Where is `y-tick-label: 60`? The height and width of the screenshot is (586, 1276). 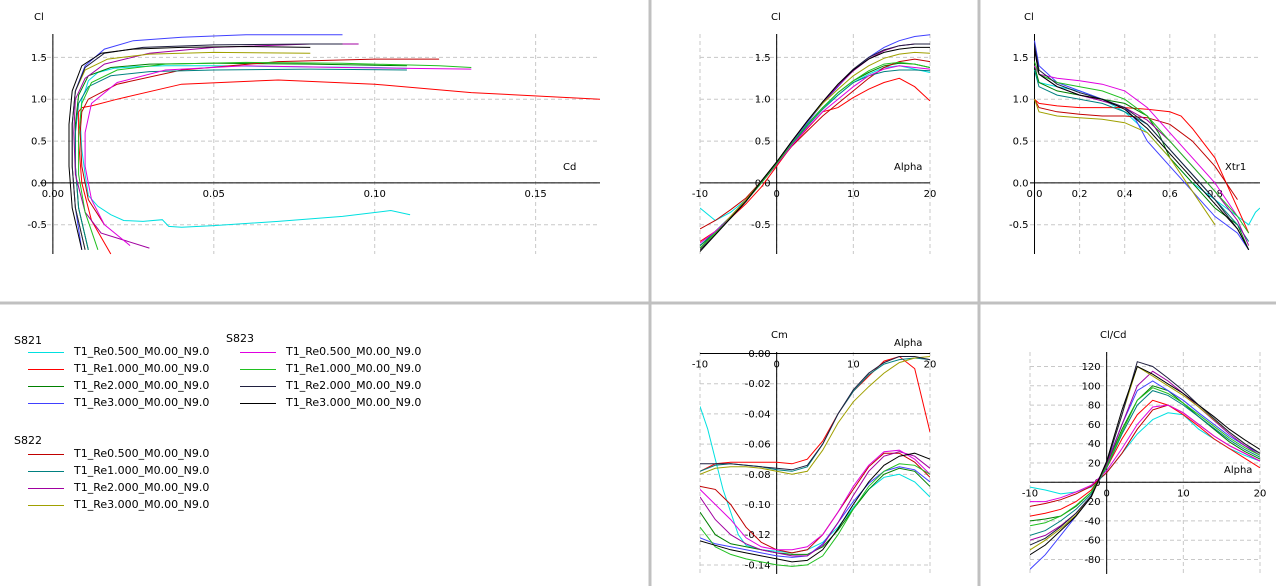
y-tick-label: 60 is located at coordinates (1094, 425).